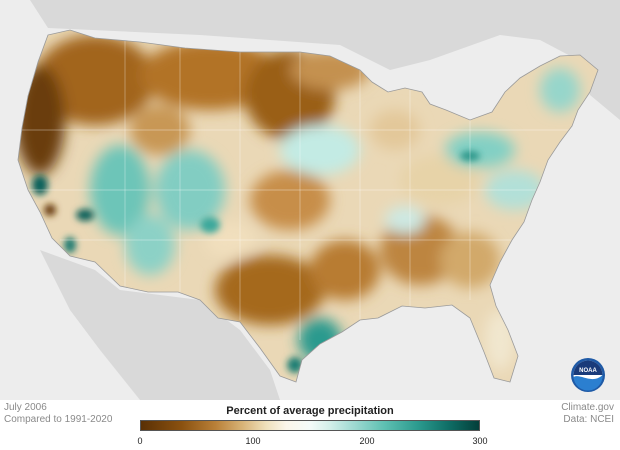 This screenshot has height=450, width=620. I want to click on map-date: July 2006, so click(25, 407).